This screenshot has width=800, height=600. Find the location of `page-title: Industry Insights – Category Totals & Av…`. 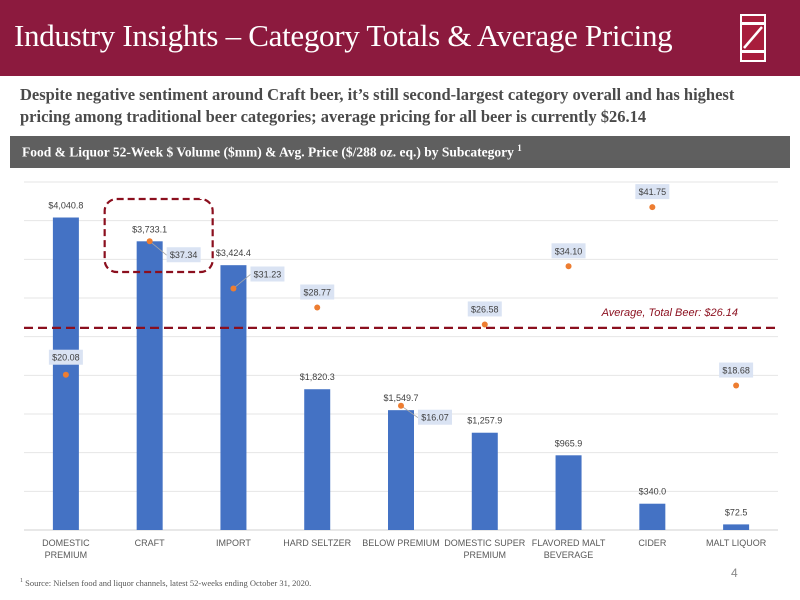

page-title: Industry Insights – Category Totals & Av… is located at coordinates (343, 35).